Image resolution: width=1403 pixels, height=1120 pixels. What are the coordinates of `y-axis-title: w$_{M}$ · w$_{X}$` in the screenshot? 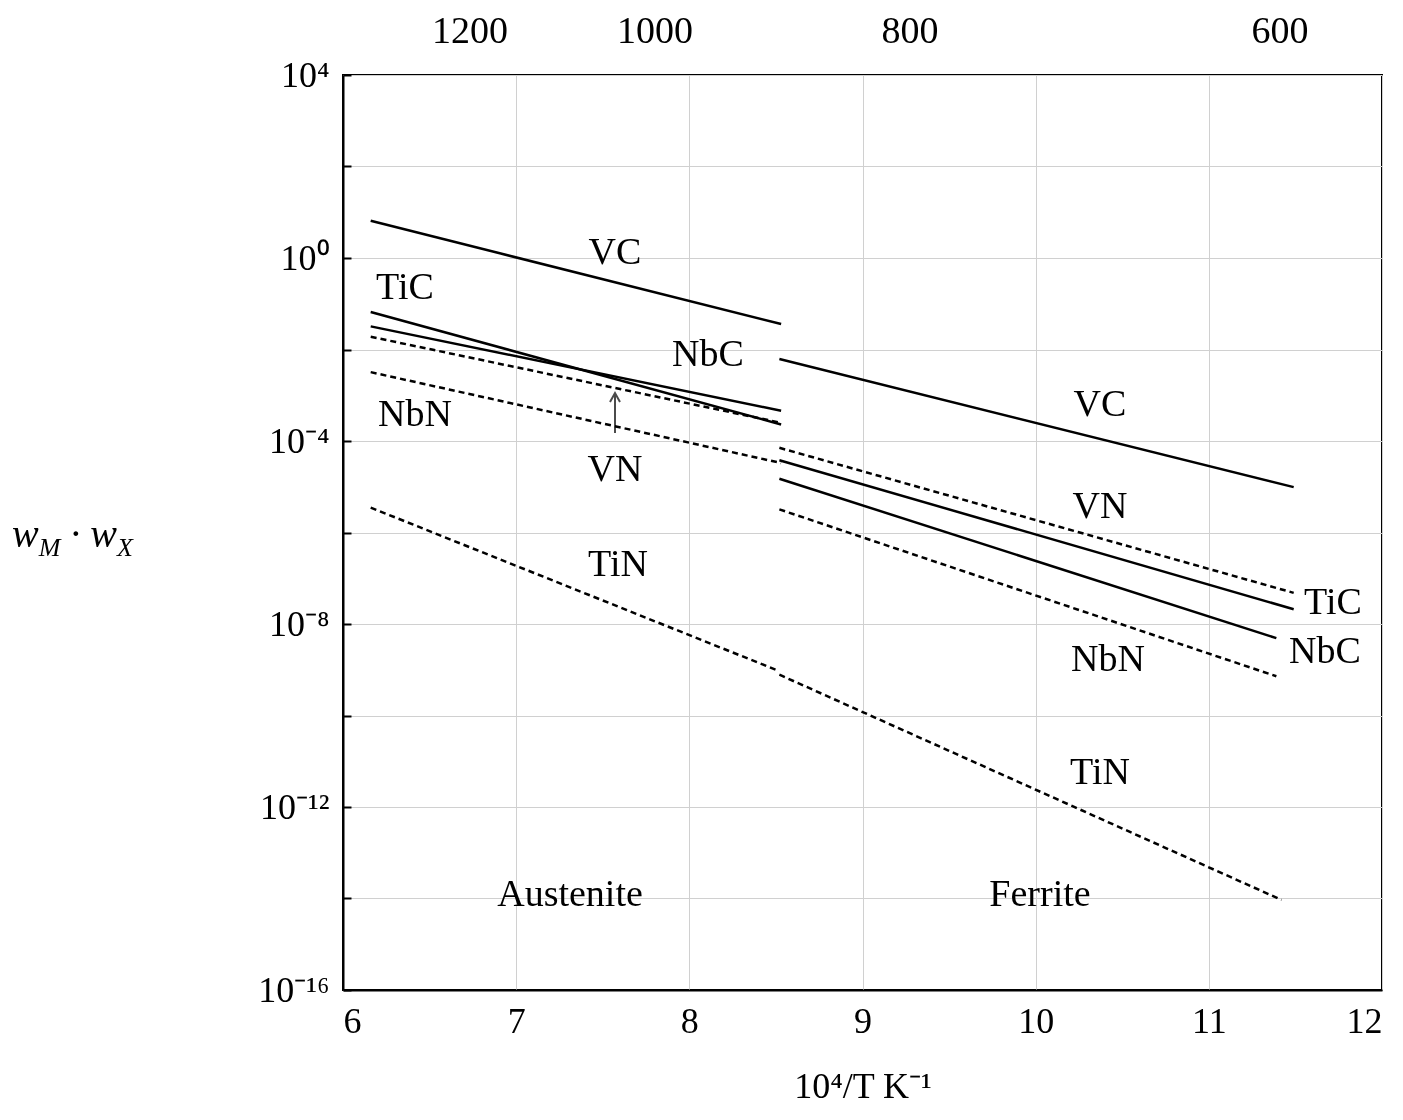 It's located at (72, 536).